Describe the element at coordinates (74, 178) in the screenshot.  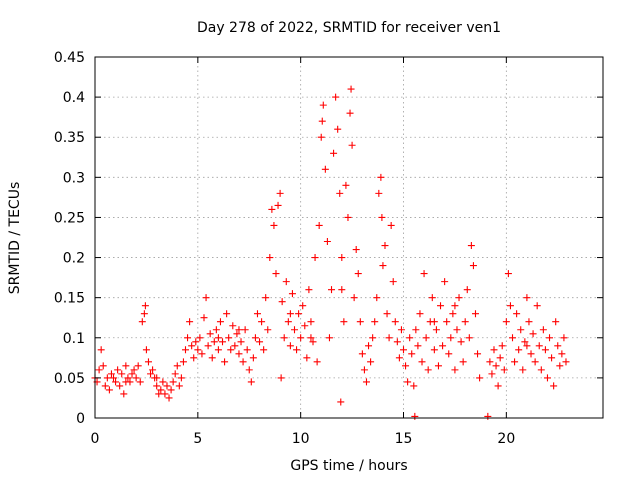
I see `y-tick-label: 0.3` at that location.